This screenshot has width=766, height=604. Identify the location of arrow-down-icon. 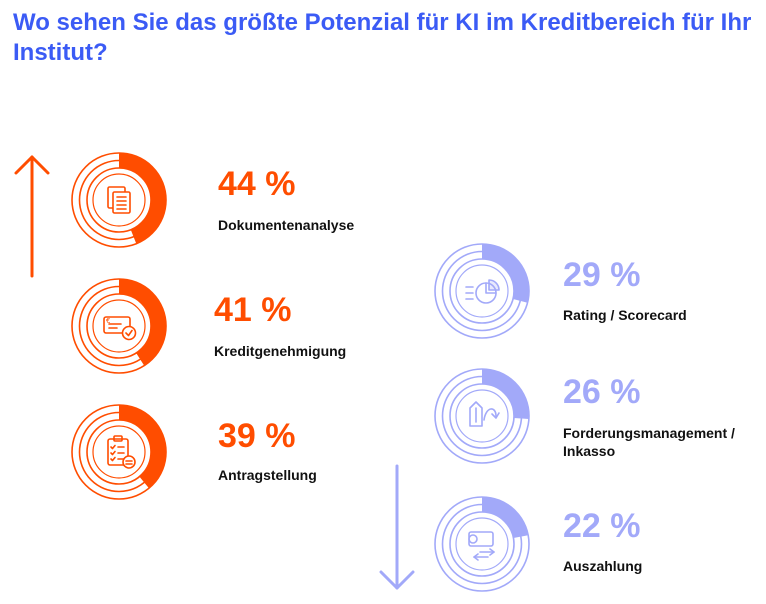
(397, 527).